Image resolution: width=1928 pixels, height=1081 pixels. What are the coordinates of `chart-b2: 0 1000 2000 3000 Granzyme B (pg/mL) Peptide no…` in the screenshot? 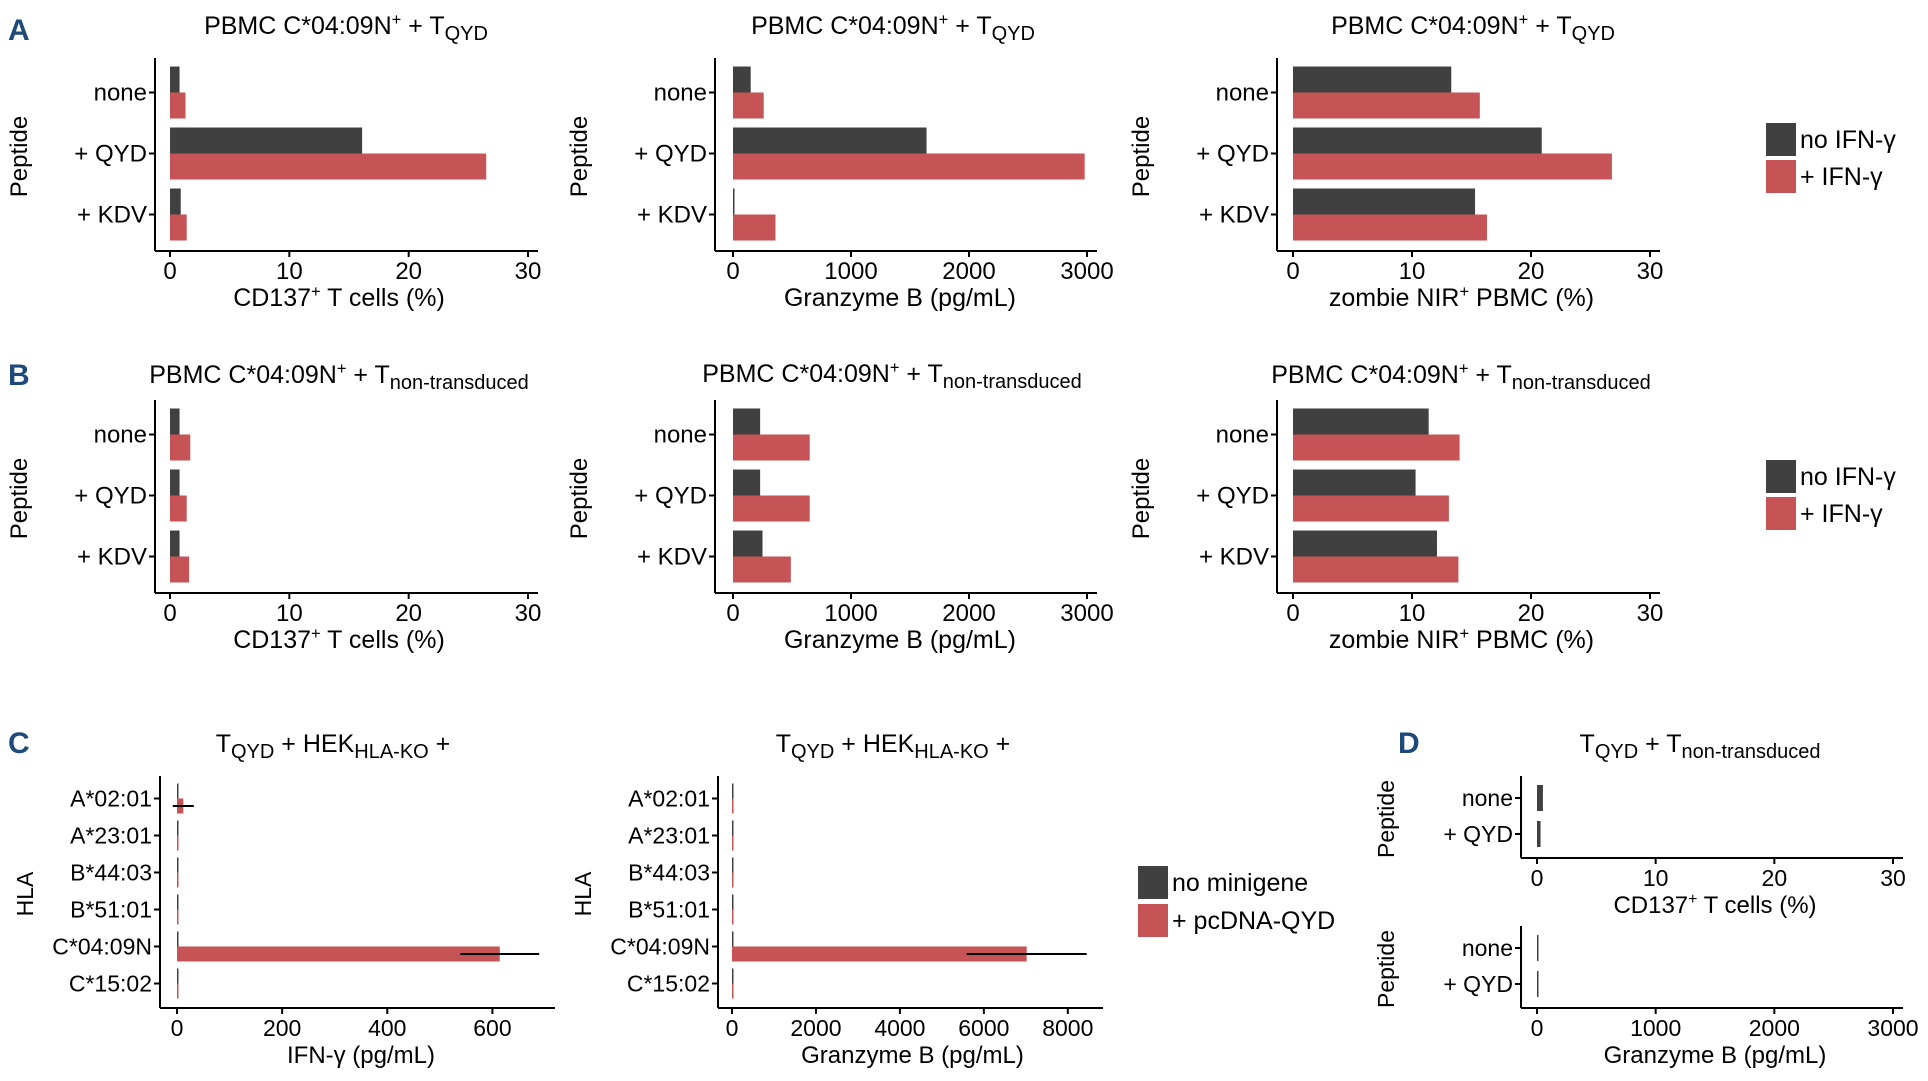 It's located at (840, 506).